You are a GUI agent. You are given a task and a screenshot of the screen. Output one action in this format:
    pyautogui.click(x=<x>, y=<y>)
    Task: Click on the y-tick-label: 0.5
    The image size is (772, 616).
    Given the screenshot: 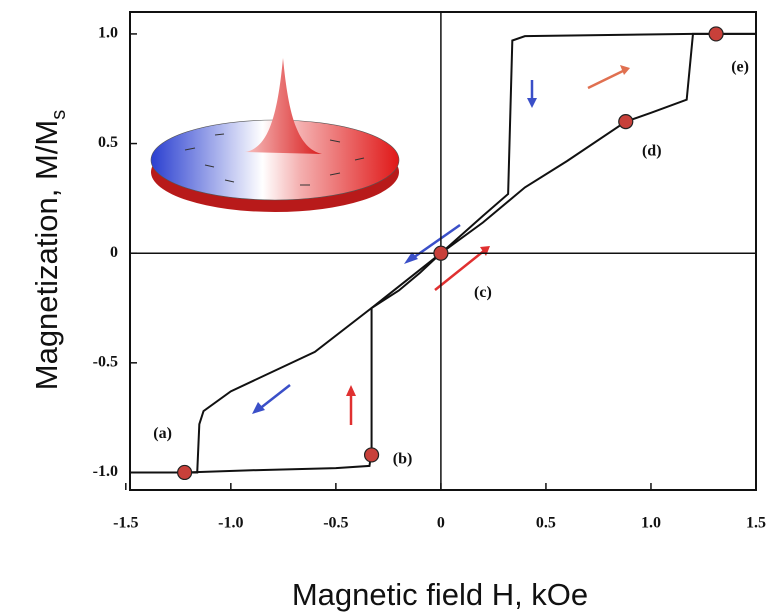 What is the action you would take?
    pyautogui.click(x=108, y=142)
    